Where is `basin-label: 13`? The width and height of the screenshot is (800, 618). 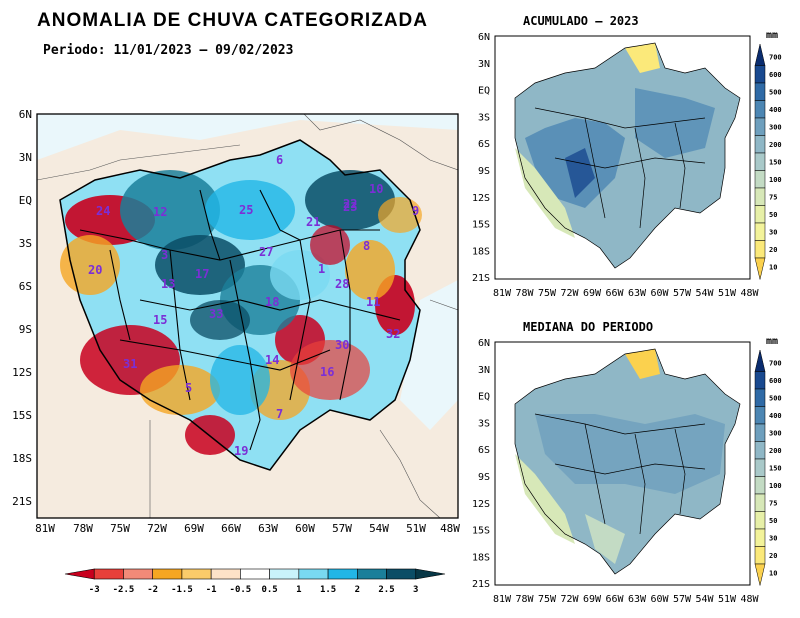 basin-label: 13 is located at coordinates (168, 284).